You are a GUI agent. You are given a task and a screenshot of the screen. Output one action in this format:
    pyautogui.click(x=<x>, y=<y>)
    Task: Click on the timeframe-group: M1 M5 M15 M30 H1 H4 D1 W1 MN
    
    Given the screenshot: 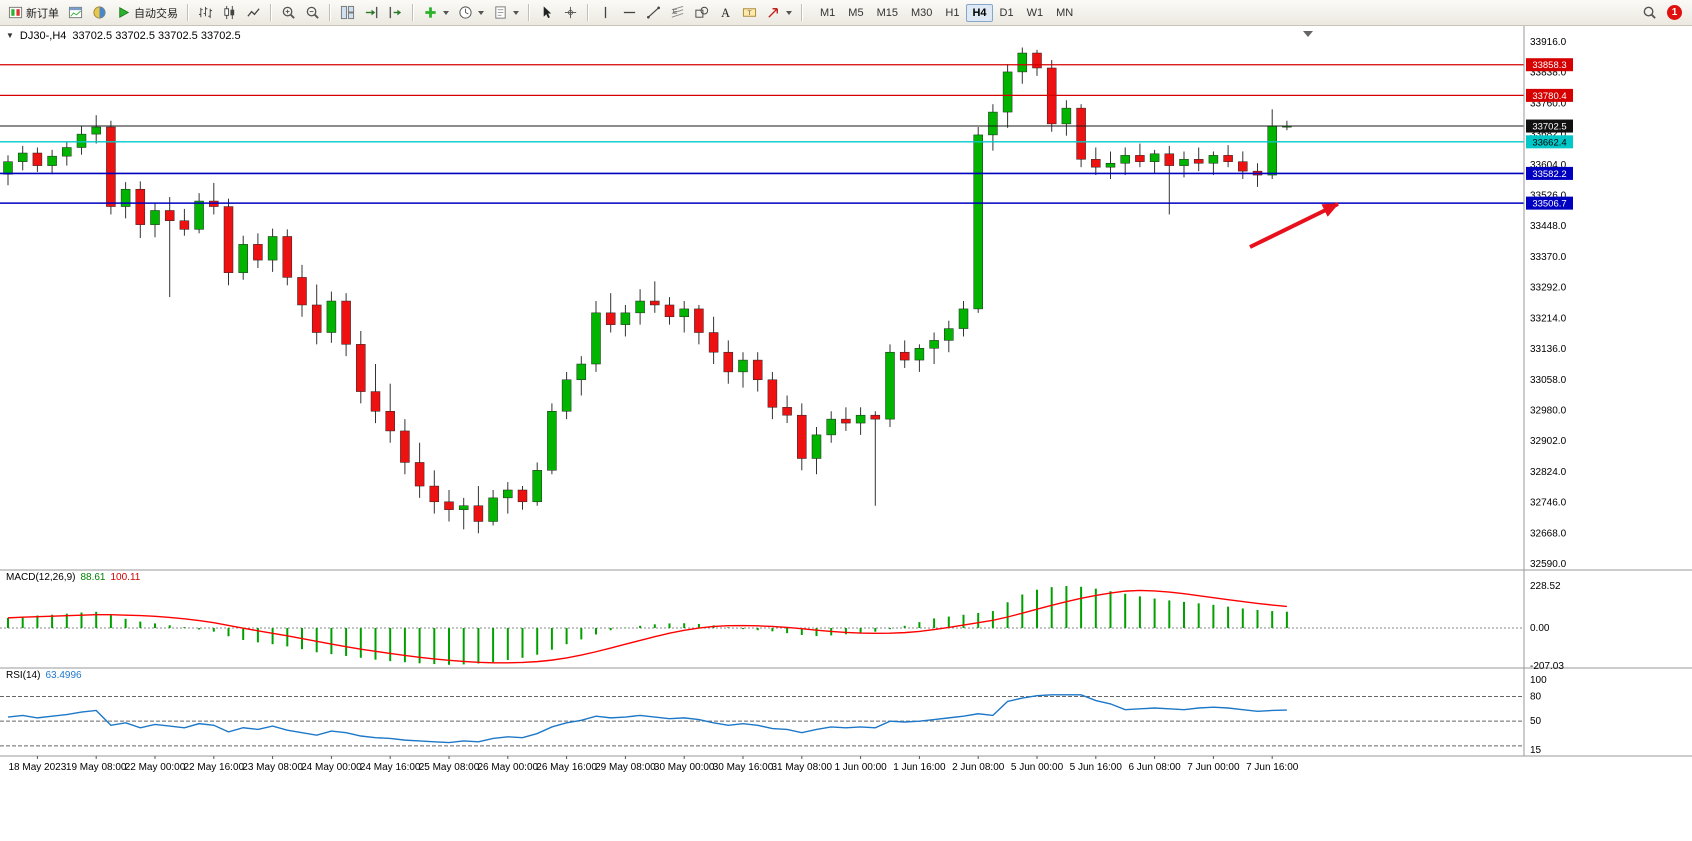 What is the action you would take?
    pyautogui.click(x=946, y=12)
    